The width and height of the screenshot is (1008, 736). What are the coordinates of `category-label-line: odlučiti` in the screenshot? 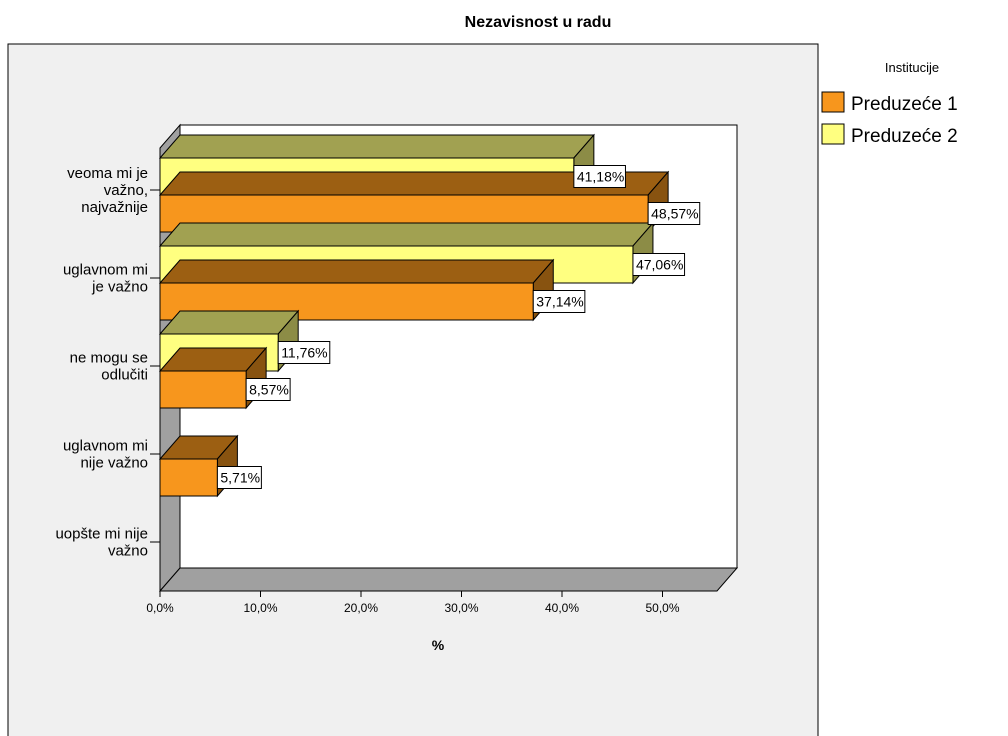 It's located at (124, 375).